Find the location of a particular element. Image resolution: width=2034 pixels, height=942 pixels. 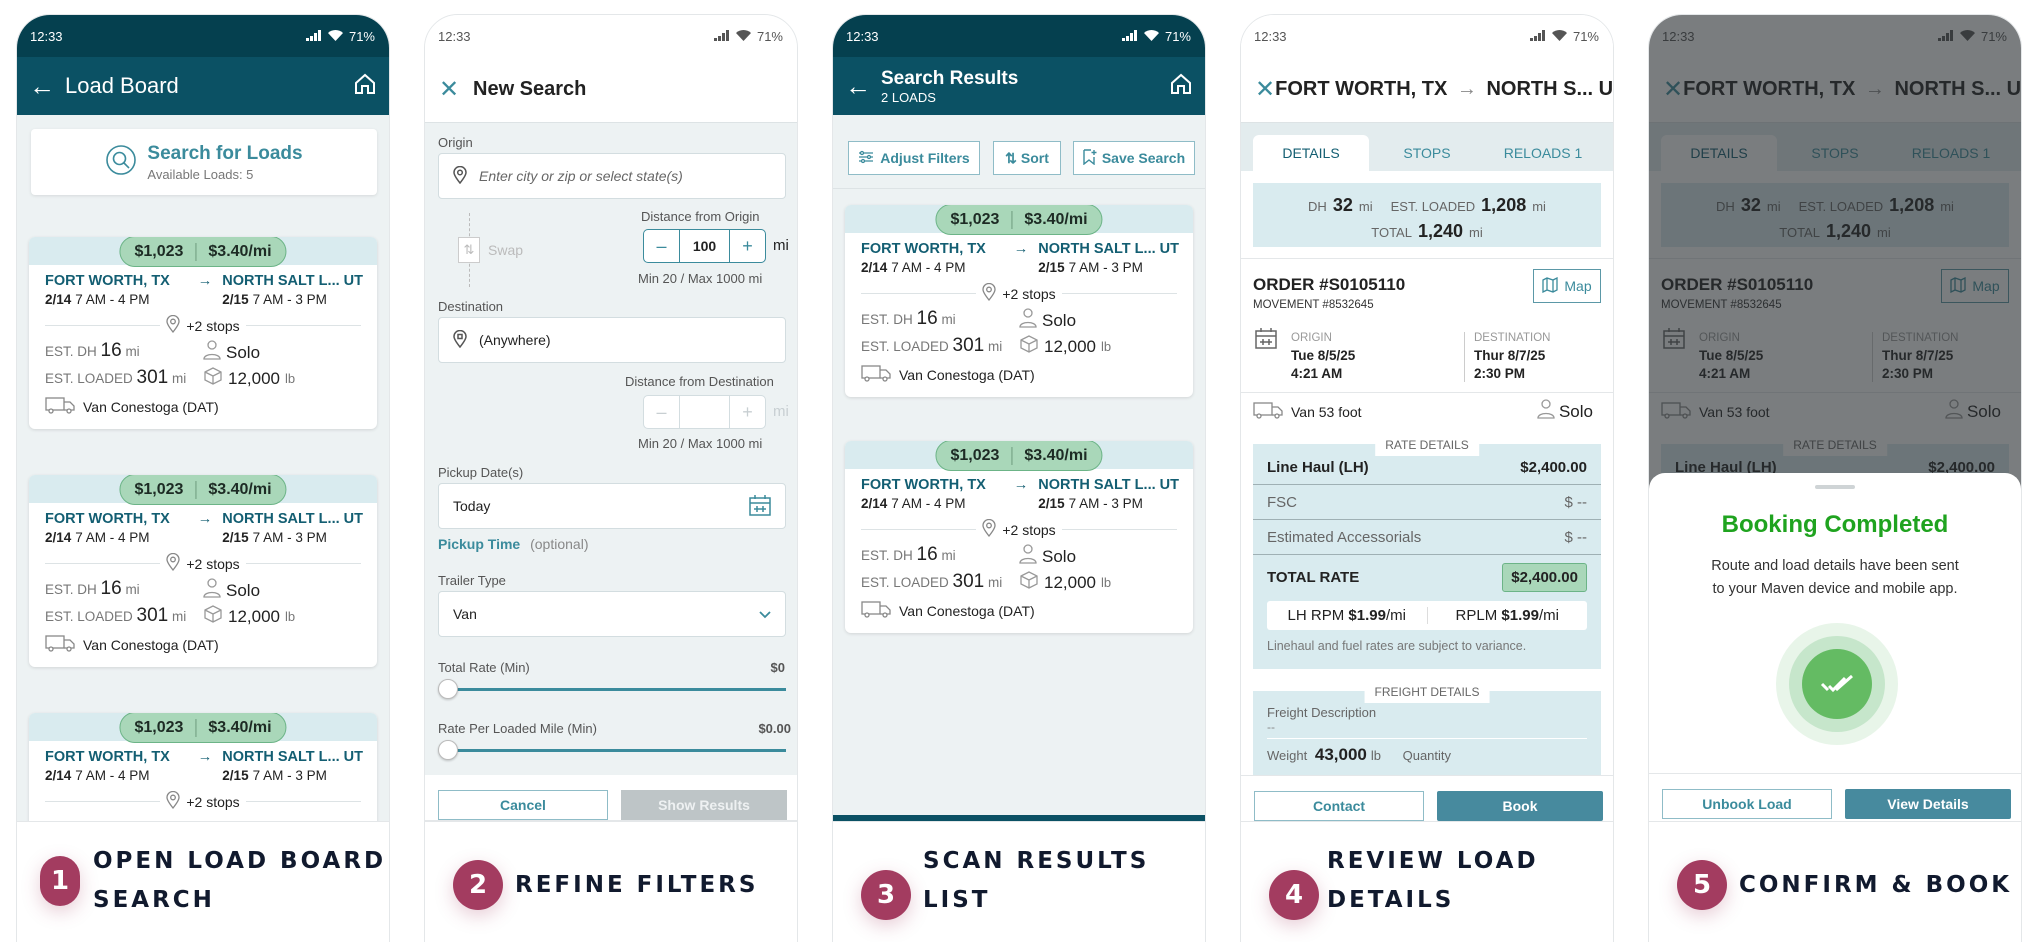

distance-origin-value: 100 is located at coordinates (704, 246).